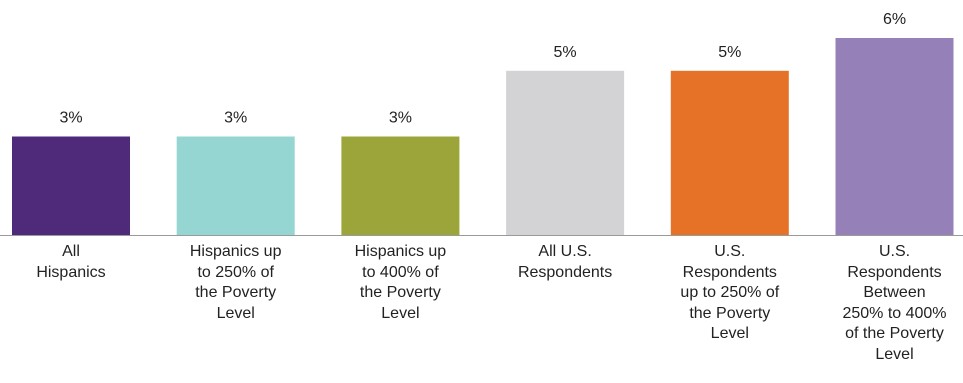 This screenshot has width=963, height=383. What do you see at coordinates (400, 283) in the screenshot?
I see `category-label: Hispanics up to 400% of the Poverty Level` at bounding box center [400, 283].